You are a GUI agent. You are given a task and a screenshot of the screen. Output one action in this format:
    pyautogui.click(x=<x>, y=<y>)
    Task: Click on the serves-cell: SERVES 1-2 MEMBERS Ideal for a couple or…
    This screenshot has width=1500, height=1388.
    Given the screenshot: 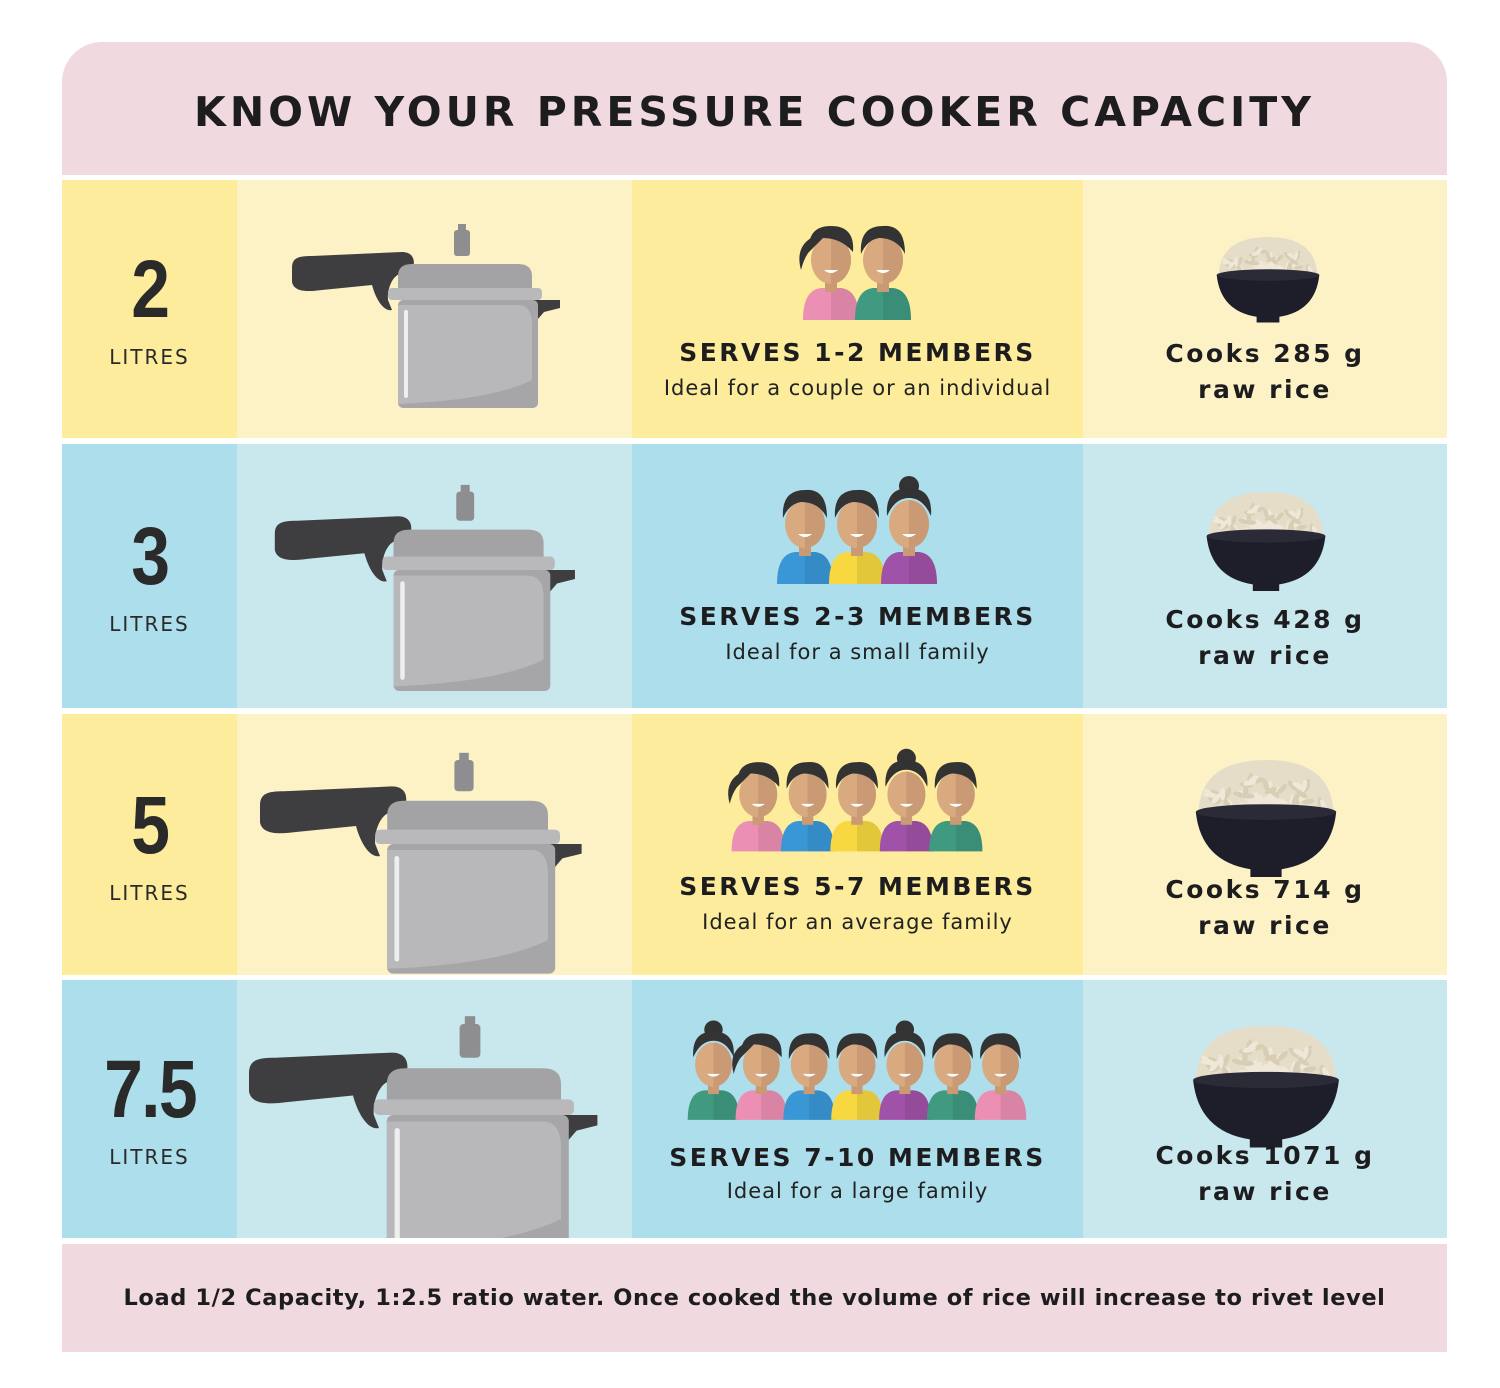 What is the action you would take?
    pyautogui.click(x=857, y=309)
    